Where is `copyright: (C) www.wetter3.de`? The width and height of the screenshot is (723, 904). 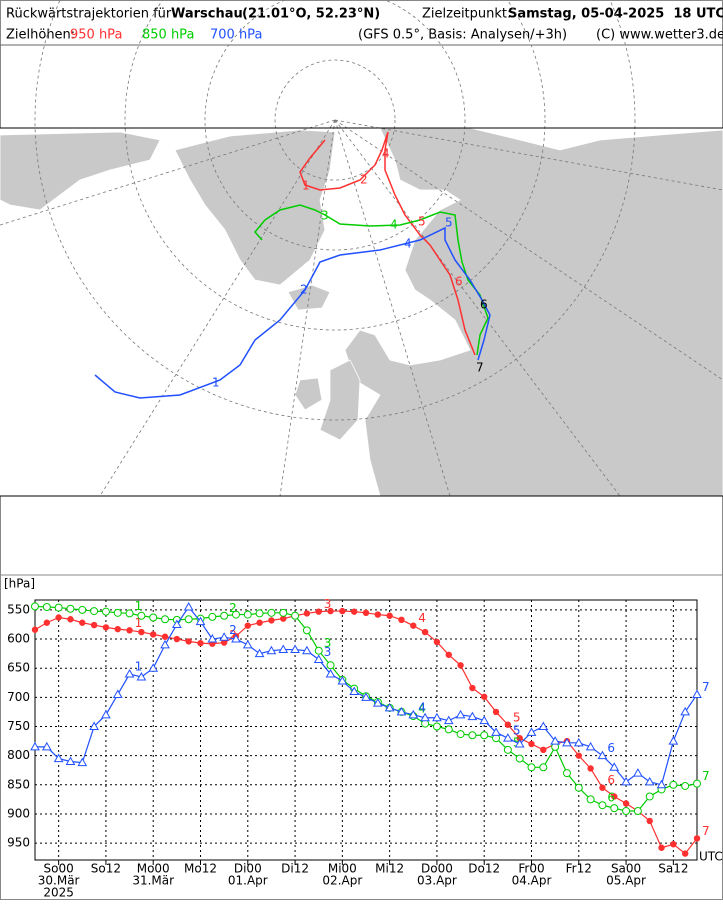
copyright: (C) www.wetter3.de is located at coordinates (659, 35).